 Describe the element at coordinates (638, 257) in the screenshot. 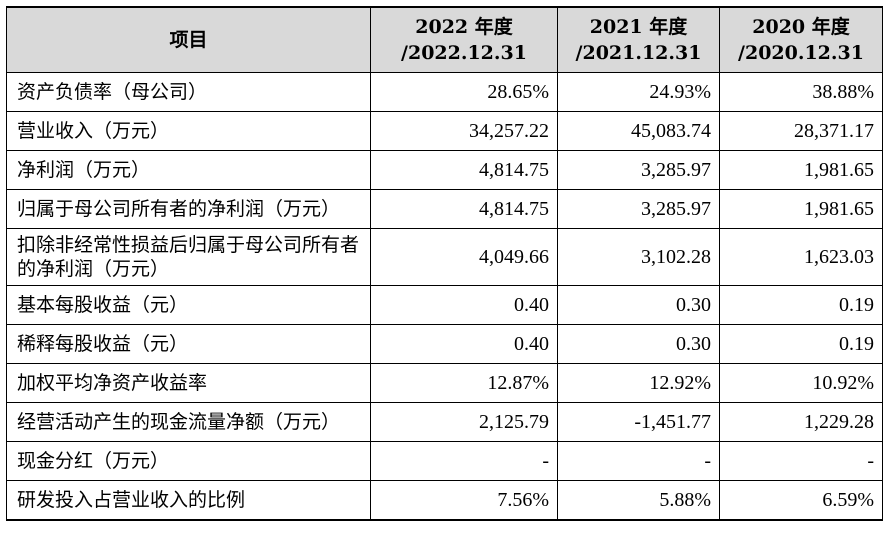

I see `cell-2021: 3,102.28` at that location.